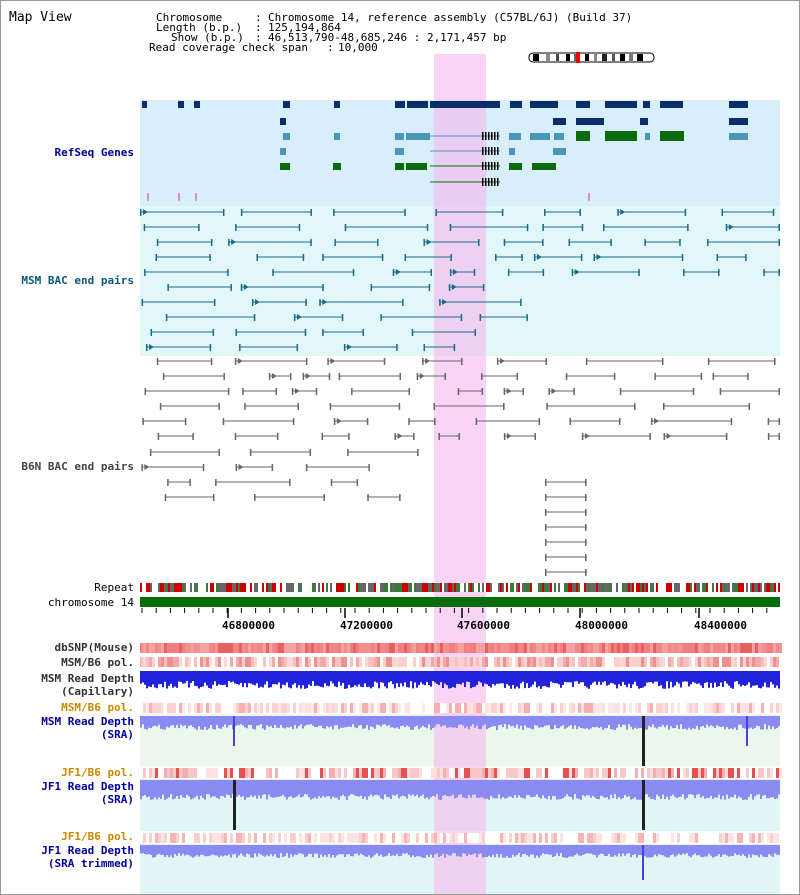  Describe the element at coordinates (97, 707) in the screenshot. I see `track-label-msm-b6-pol-2: MSM/B6 pol.` at that location.